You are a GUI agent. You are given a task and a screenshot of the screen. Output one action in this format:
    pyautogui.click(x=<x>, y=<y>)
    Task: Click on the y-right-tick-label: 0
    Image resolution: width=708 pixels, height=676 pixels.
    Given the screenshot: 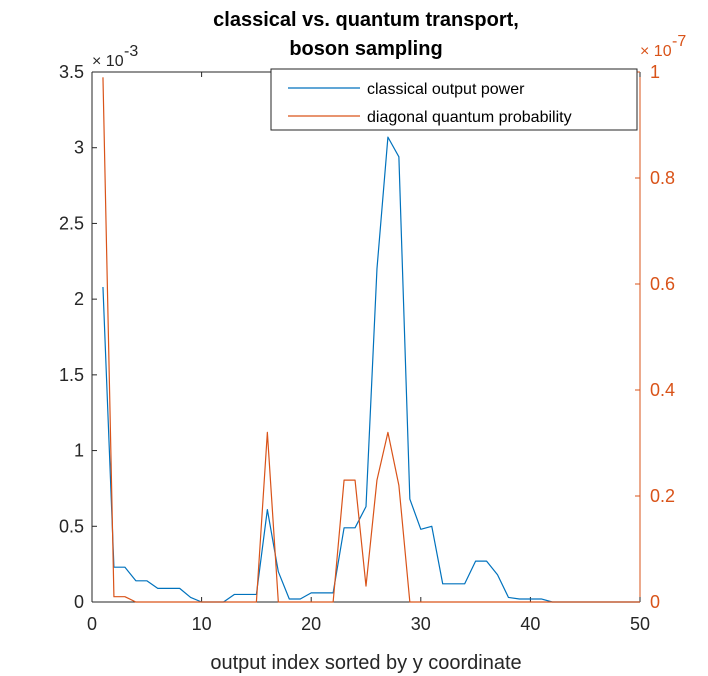 What is the action you would take?
    pyautogui.click(x=655, y=602)
    